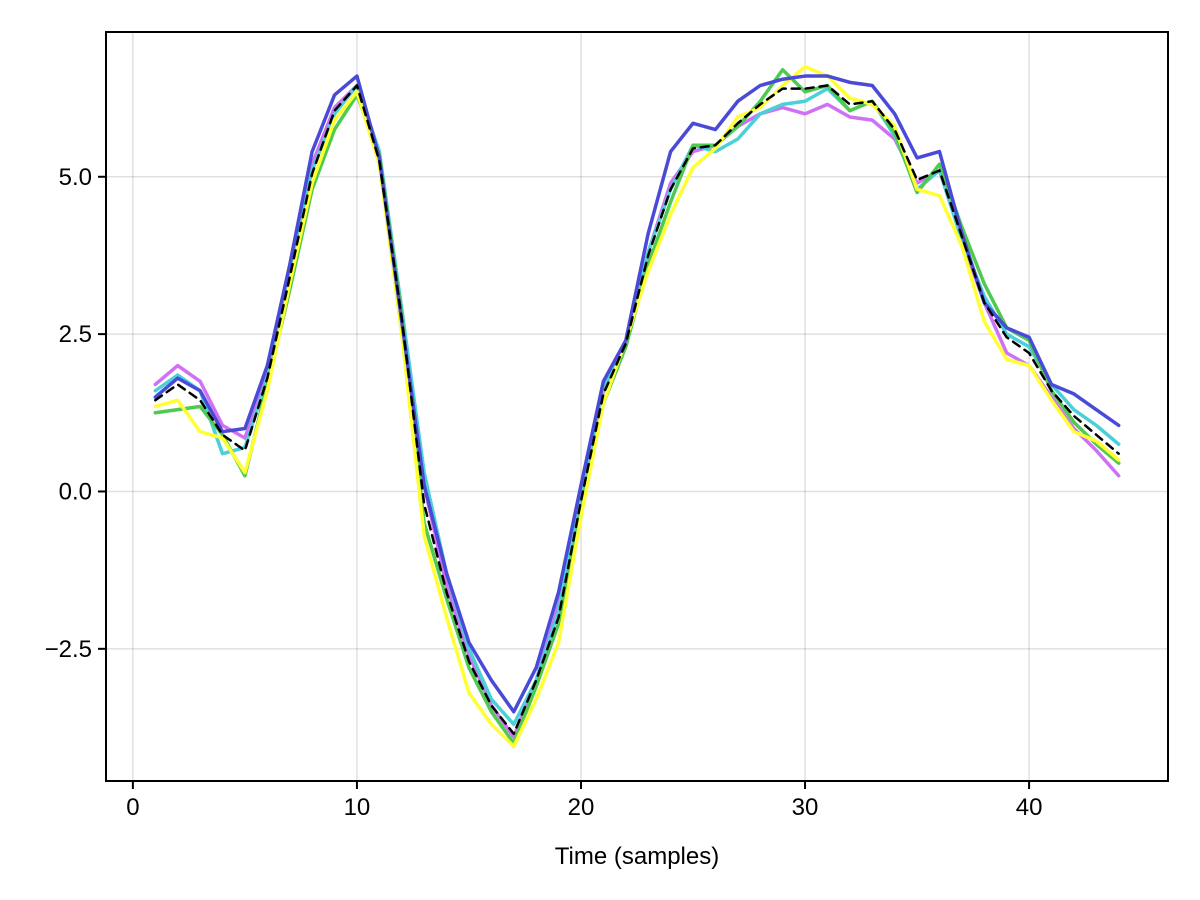 The height and width of the screenshot is (900, 1200). I want to click on x-tick-label: 20, so click(581, 807).